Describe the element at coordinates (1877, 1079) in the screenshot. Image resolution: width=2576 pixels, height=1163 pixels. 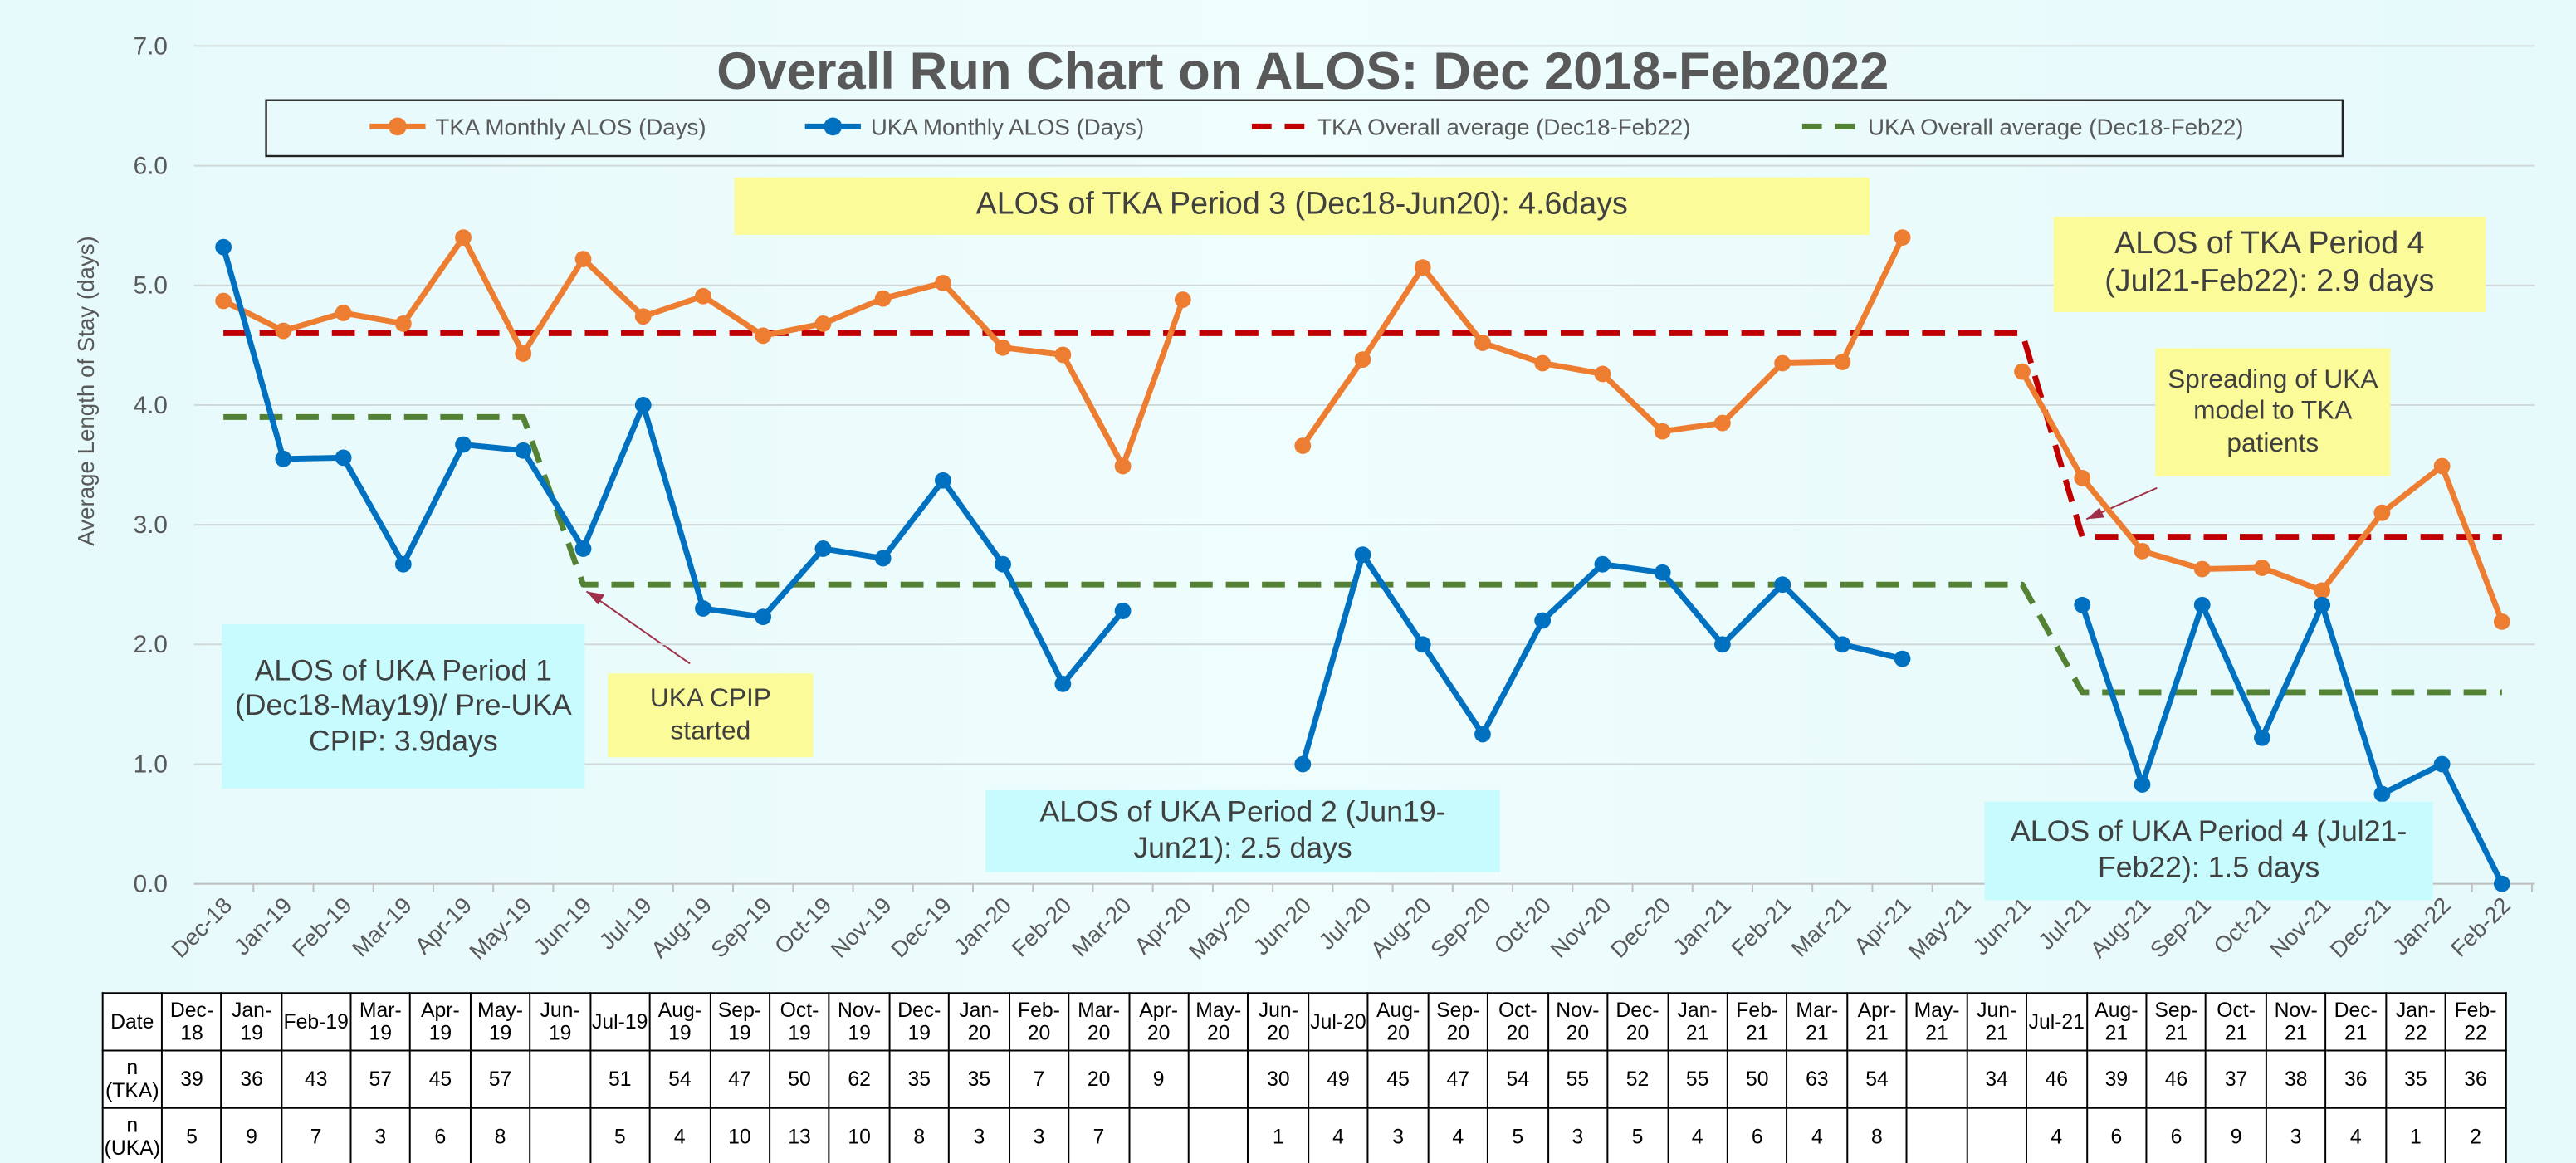
I see `table-cell: 54` at that location.